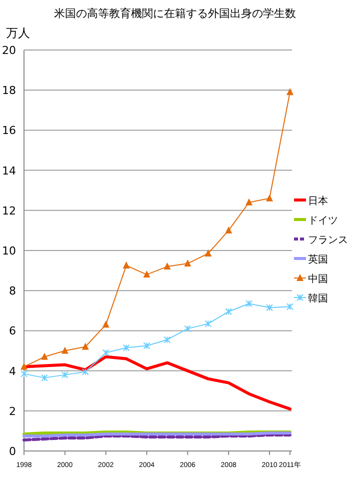 This screenshot has height=482, width=350. Describe the element at coordinates (9, 171) in the screenshot. I see `y-tick-label: 14` at that location.